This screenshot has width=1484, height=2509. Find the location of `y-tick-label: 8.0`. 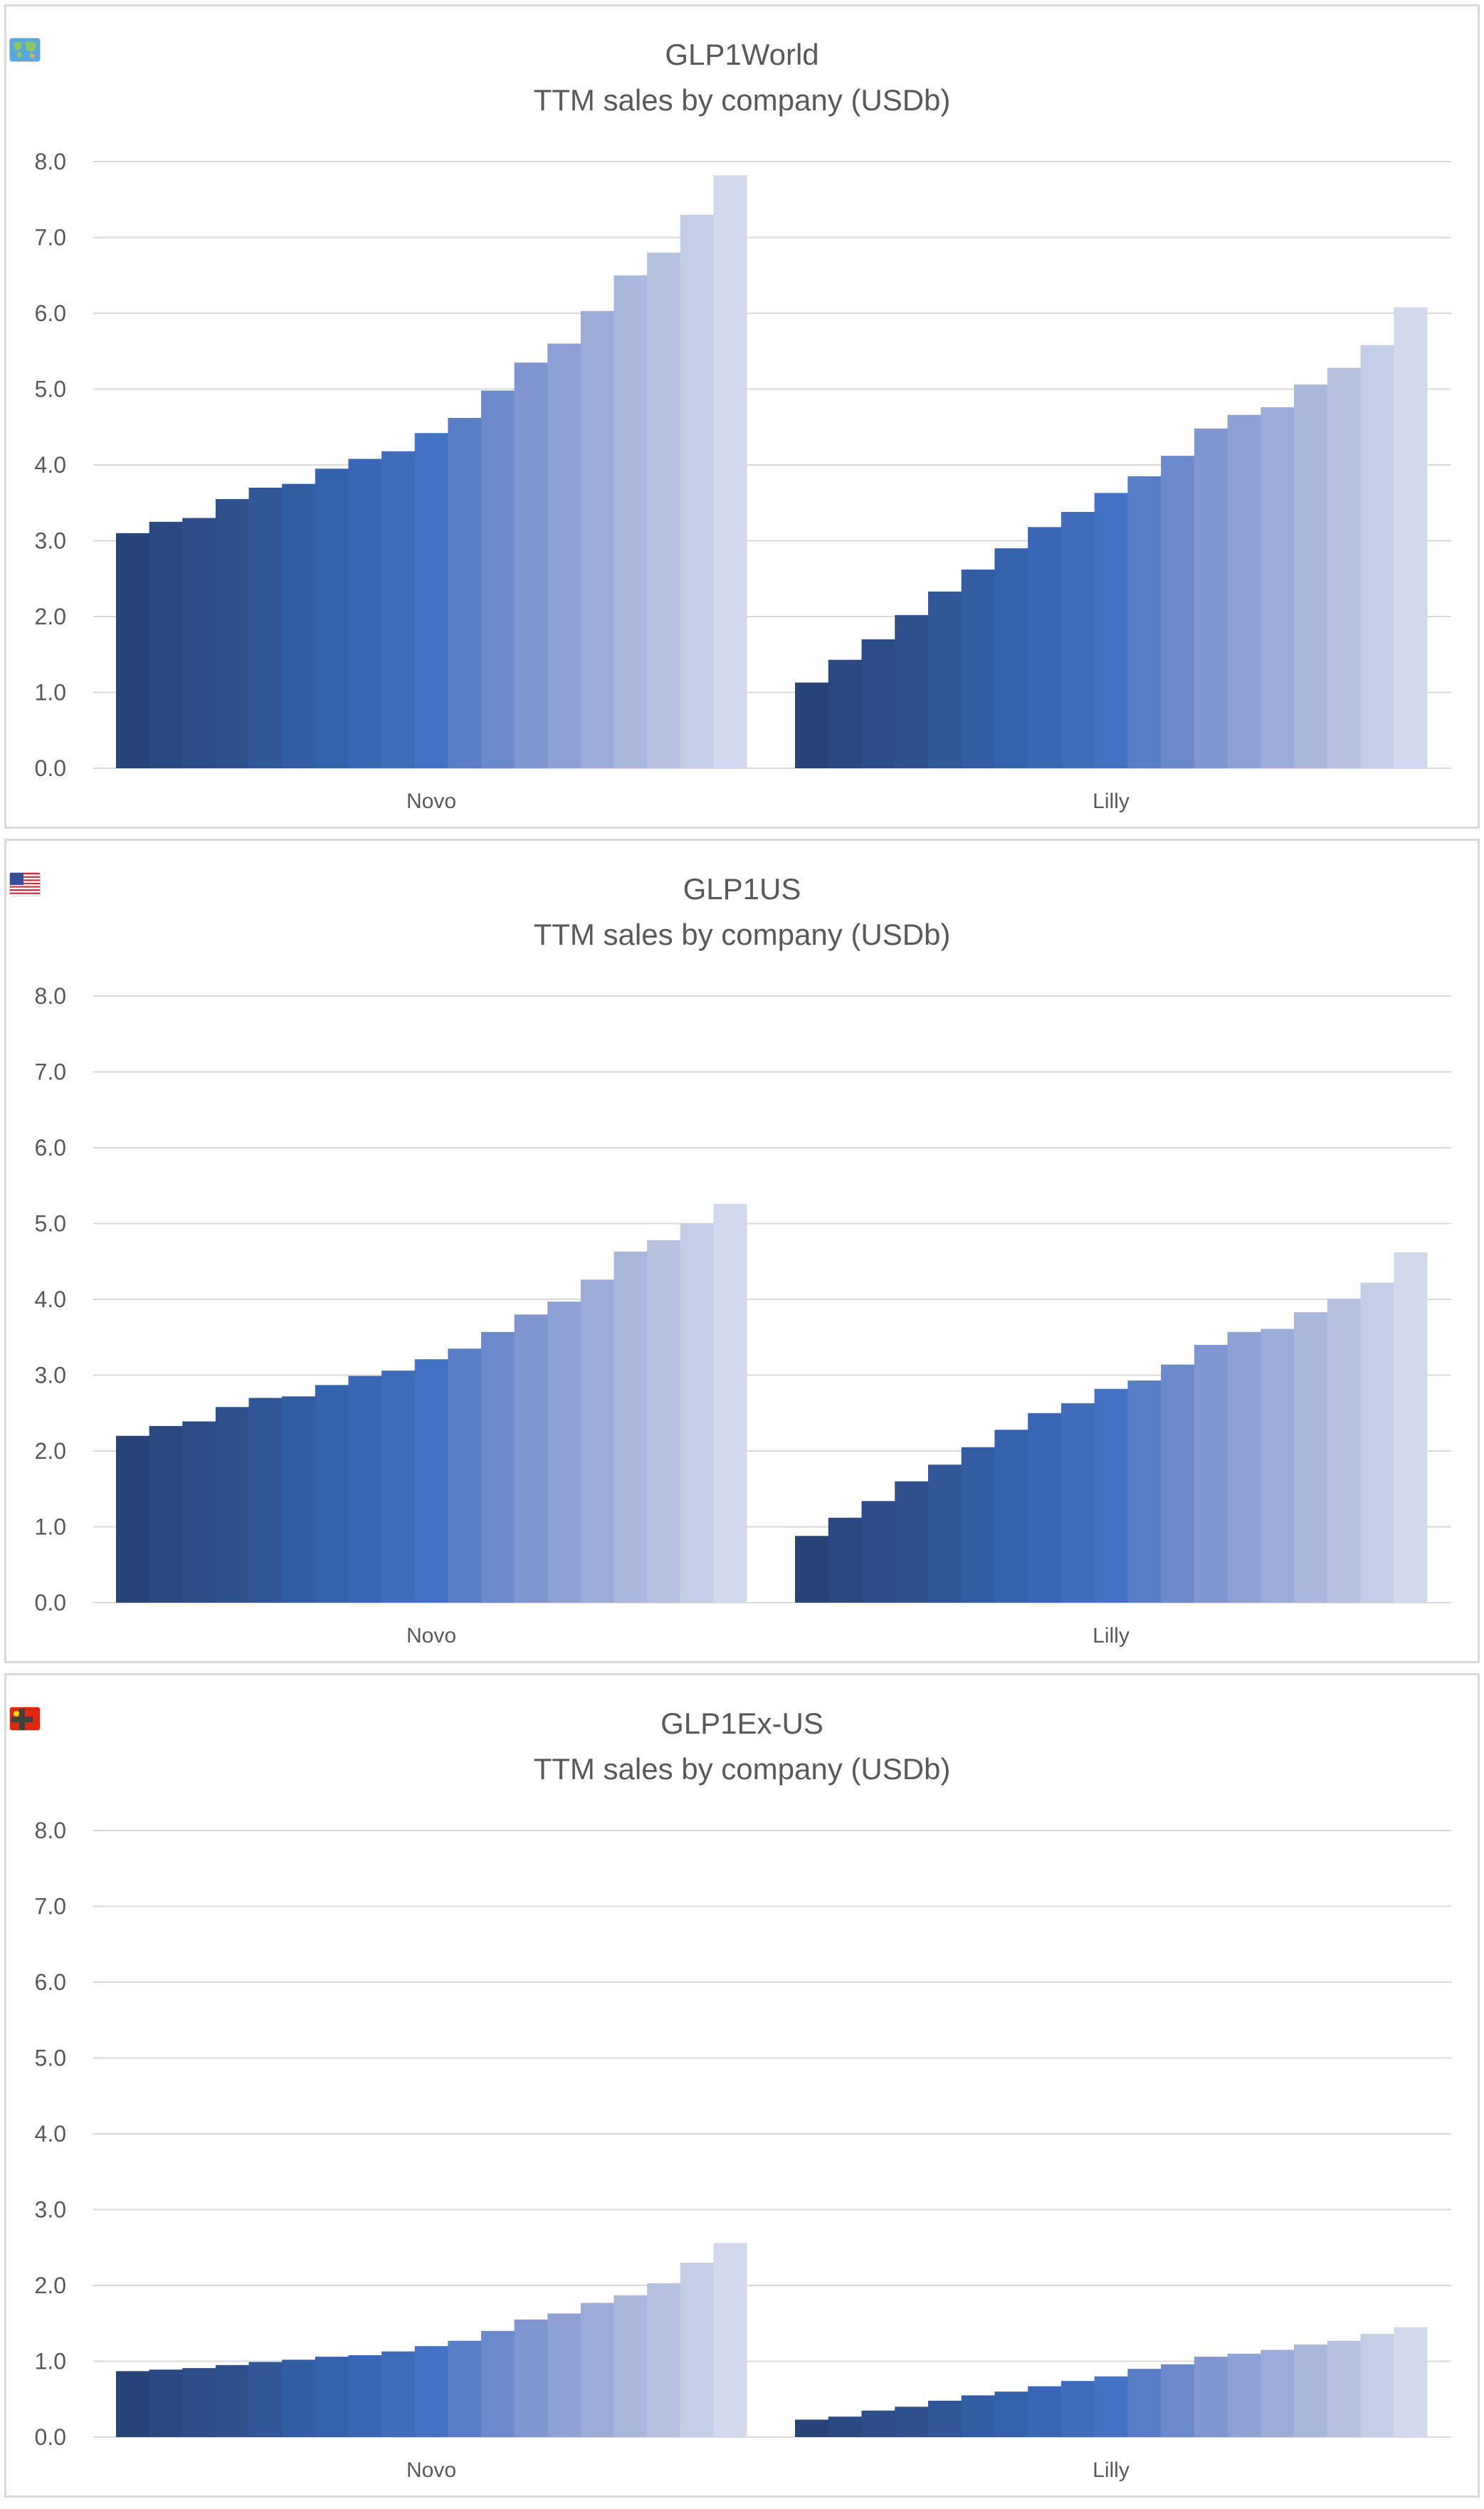

y-tick-label: 8.0 is located at coordinates (50, 161).